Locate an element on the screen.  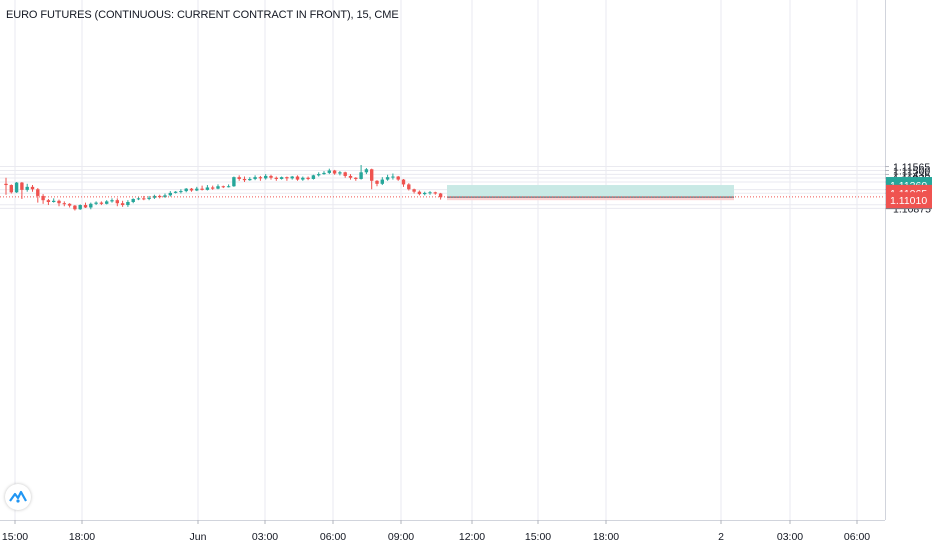
take-profit-zone is located at coordinates (590, 191).